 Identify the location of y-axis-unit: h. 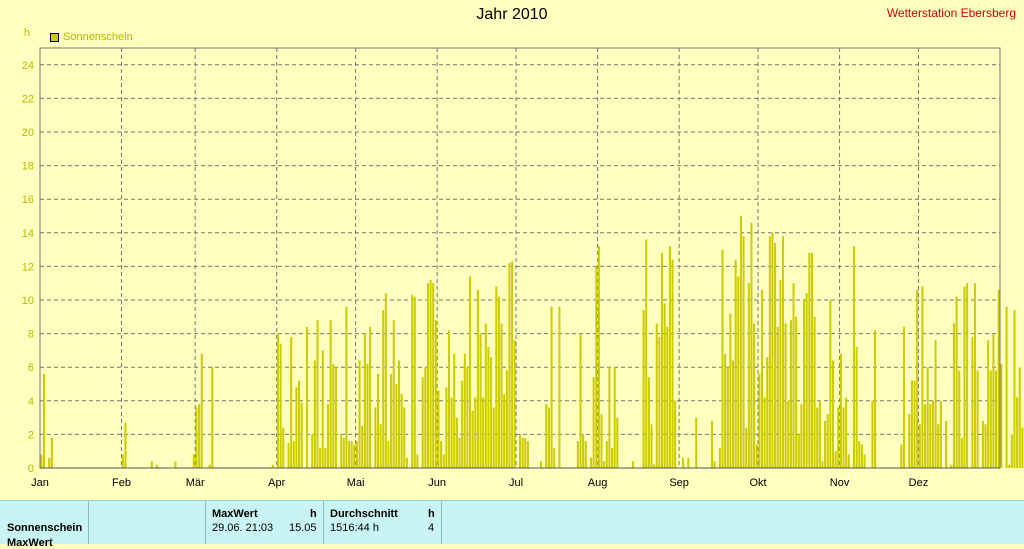
(27, 33).